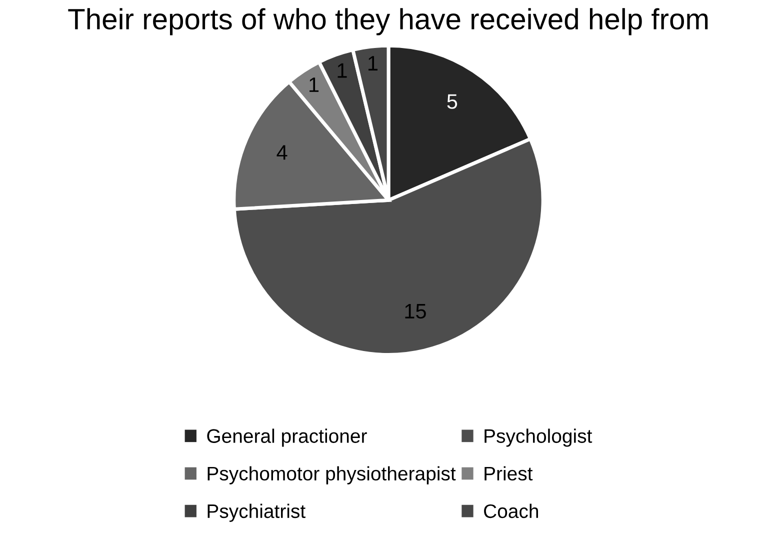 The width and height of the screenshot is (777, 541). I want to click on legend-label: Coach, so click(511, 511).